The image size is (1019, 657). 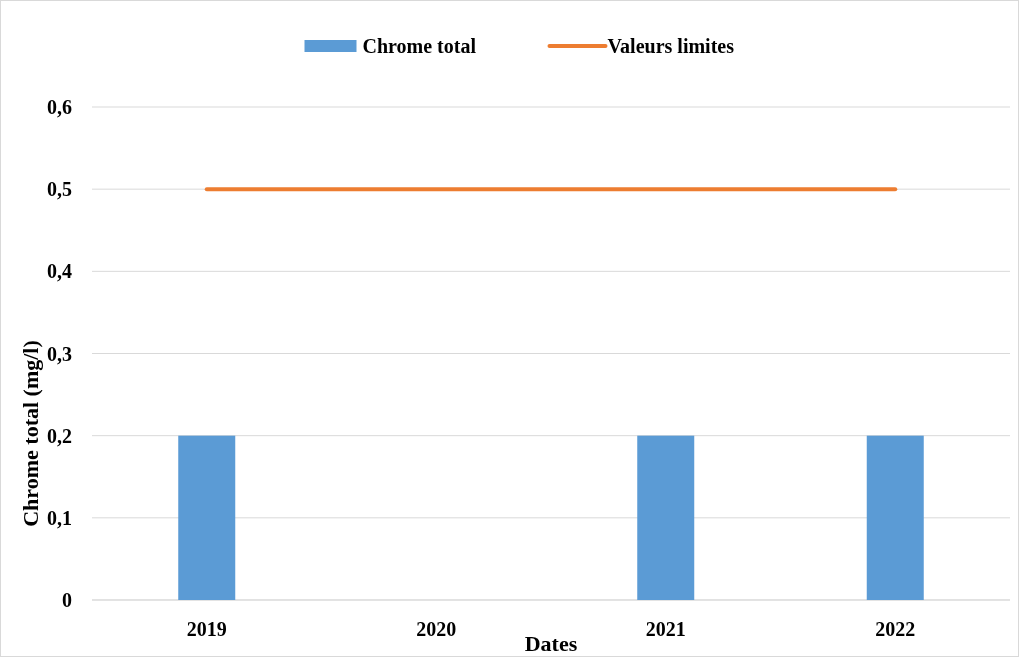 I want to click on y-tick-label: 0,2, so click(x=59, y=435).